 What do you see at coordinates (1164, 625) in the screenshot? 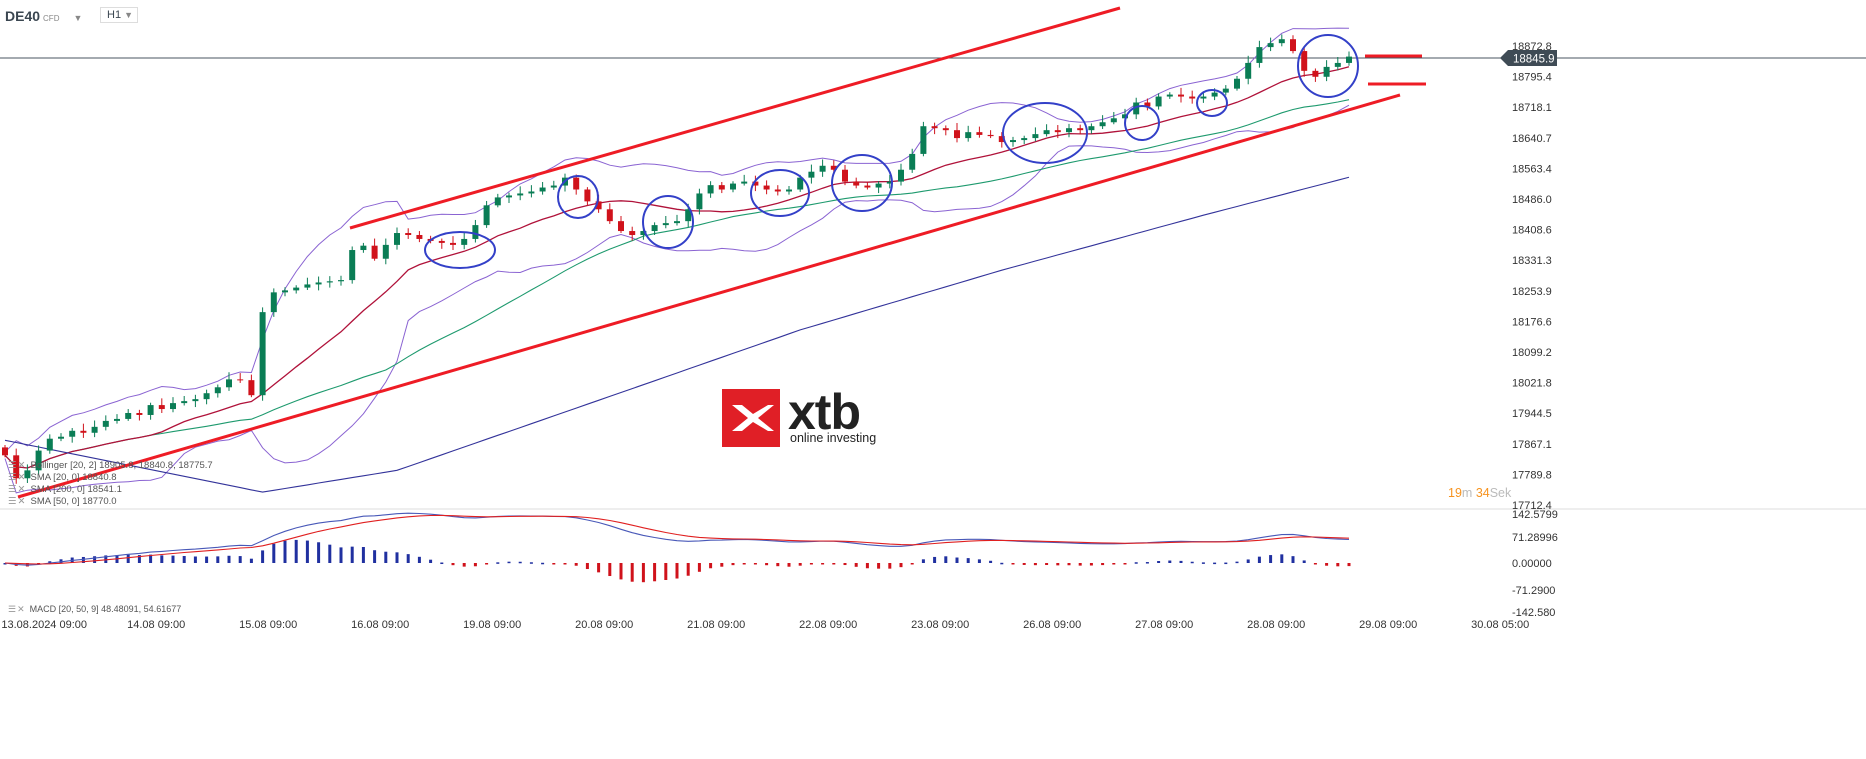
I see `time-tick-label: 27.08 09:00` at bounding box center [1164, 625].